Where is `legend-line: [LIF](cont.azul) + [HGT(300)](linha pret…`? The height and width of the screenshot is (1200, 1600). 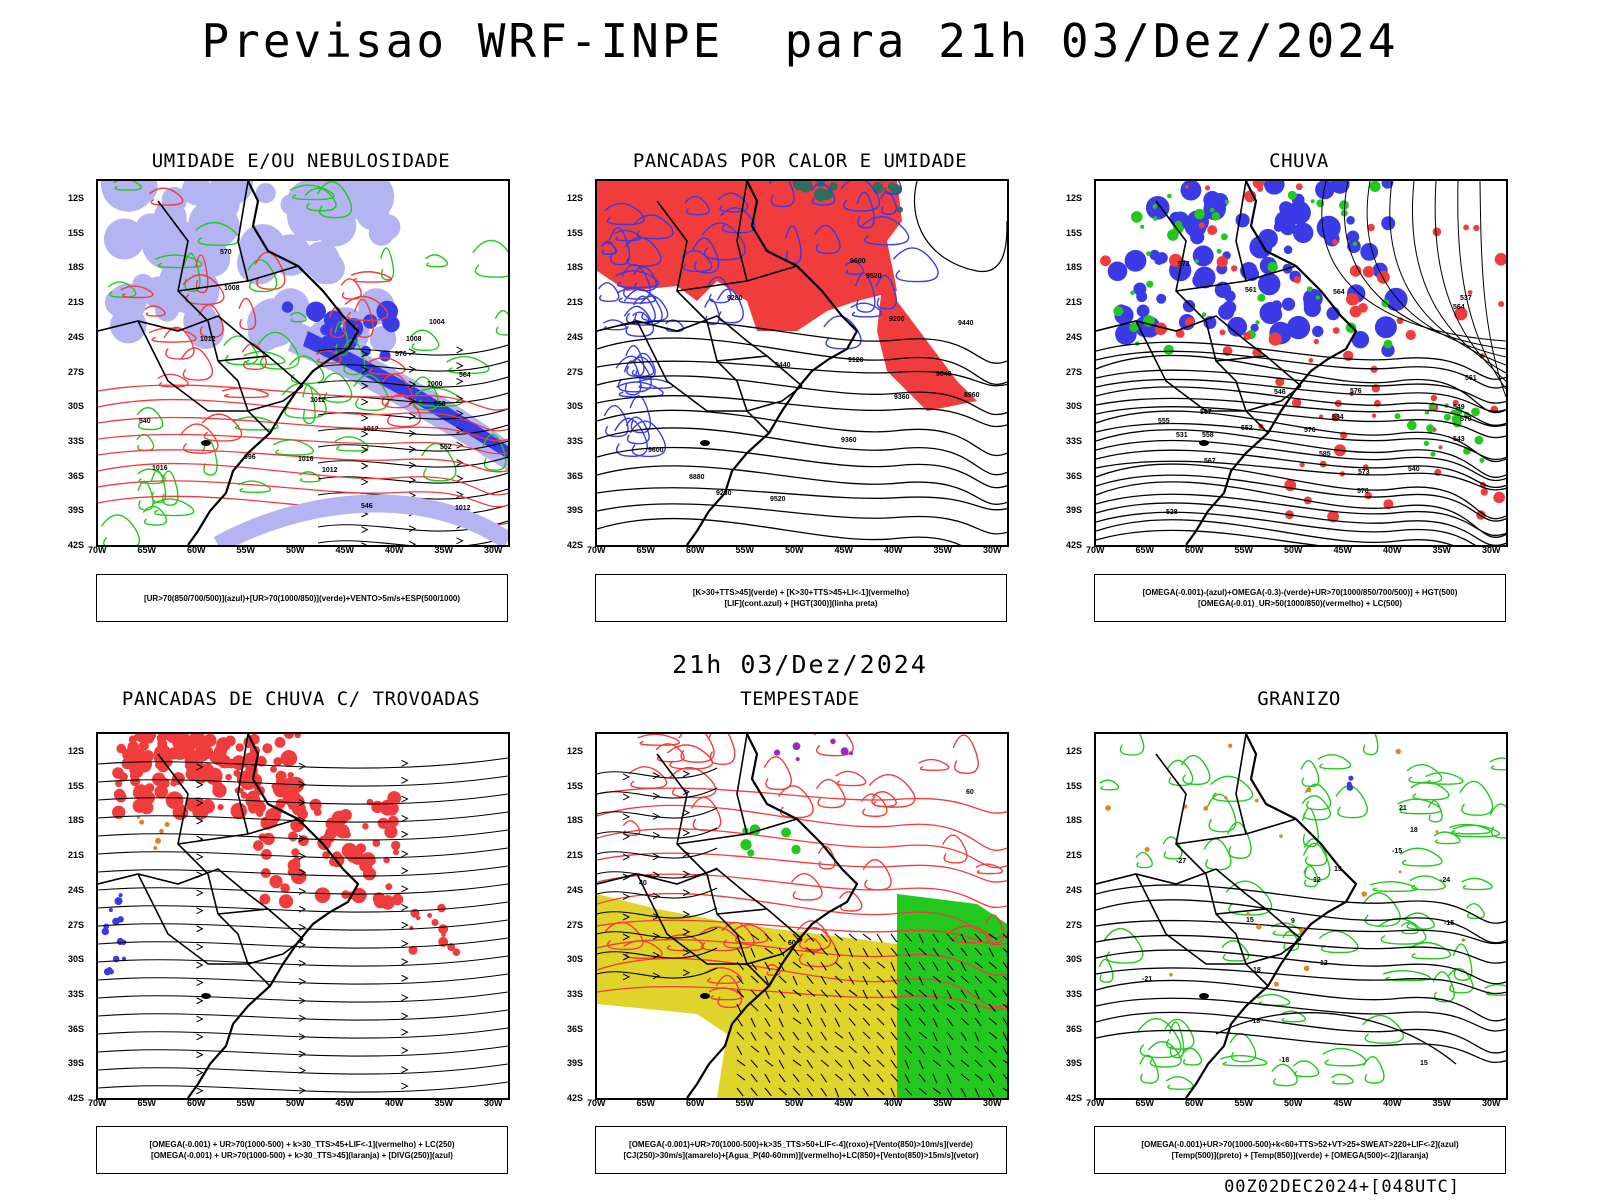
legend-line: [LIF](cont.azul) + [HGT(300)](linha pret… is located at coordinates (801, 603).